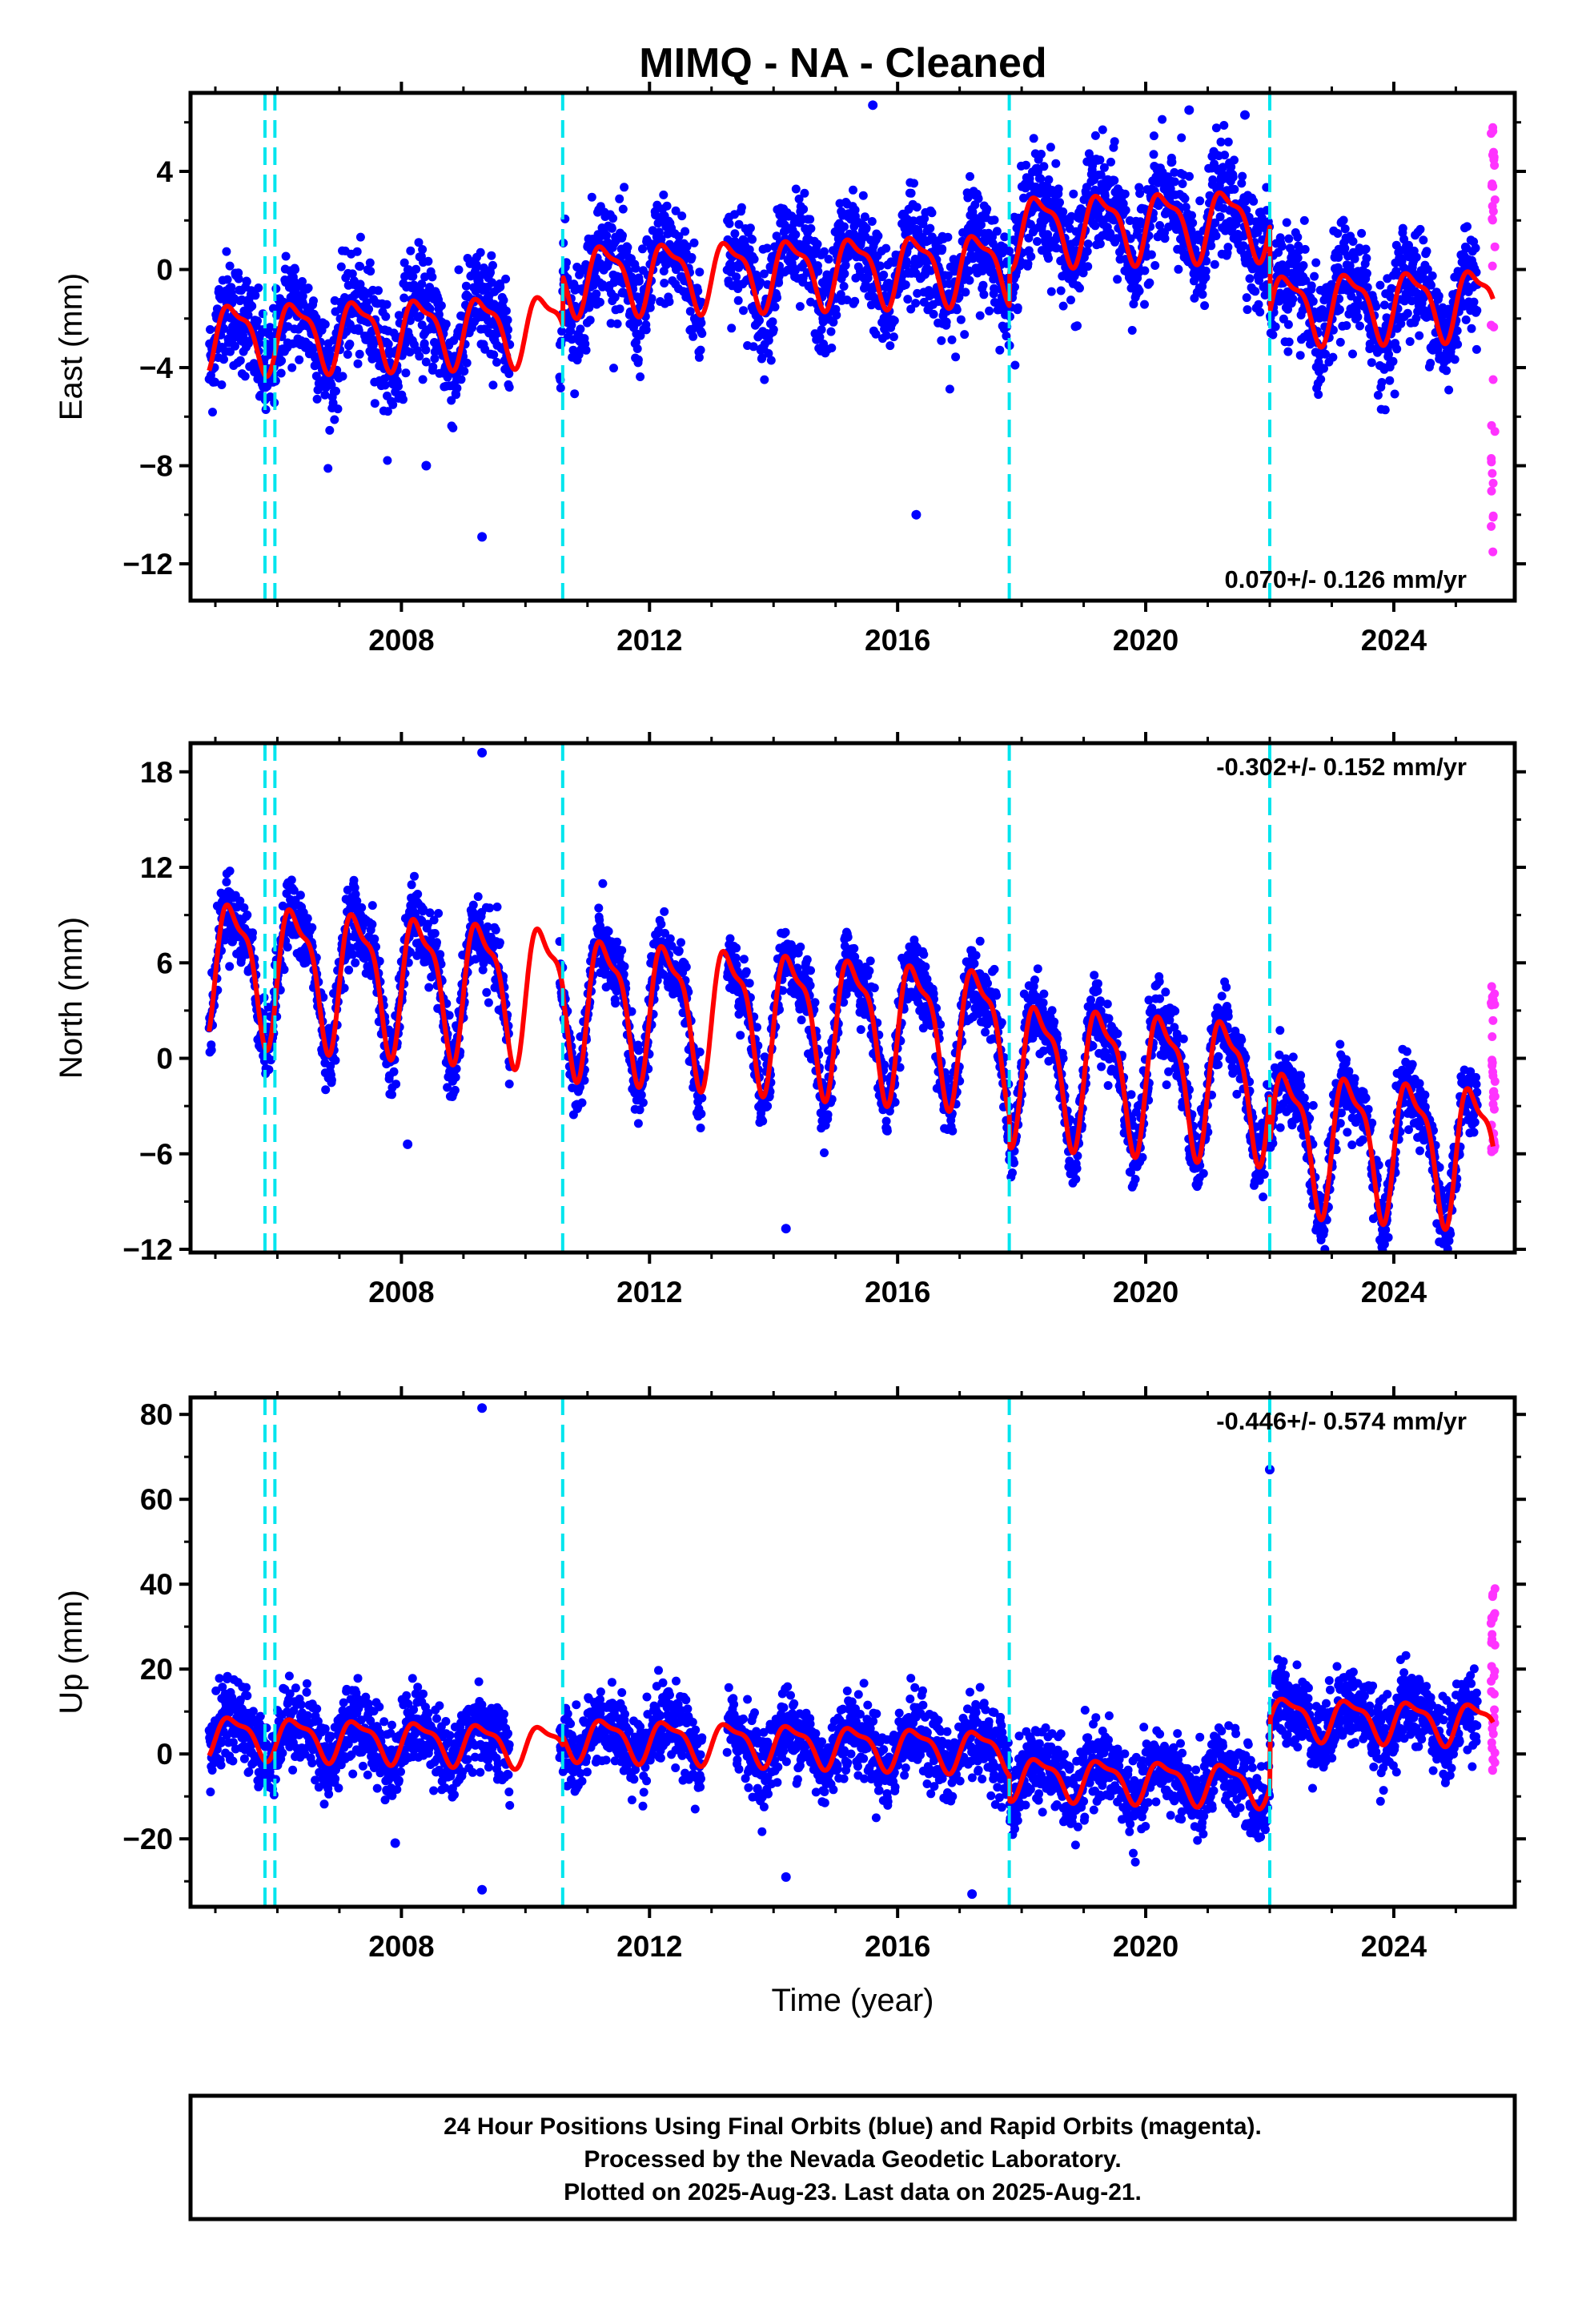  I want to click on y-tick-label: −8, so click(156, 466).